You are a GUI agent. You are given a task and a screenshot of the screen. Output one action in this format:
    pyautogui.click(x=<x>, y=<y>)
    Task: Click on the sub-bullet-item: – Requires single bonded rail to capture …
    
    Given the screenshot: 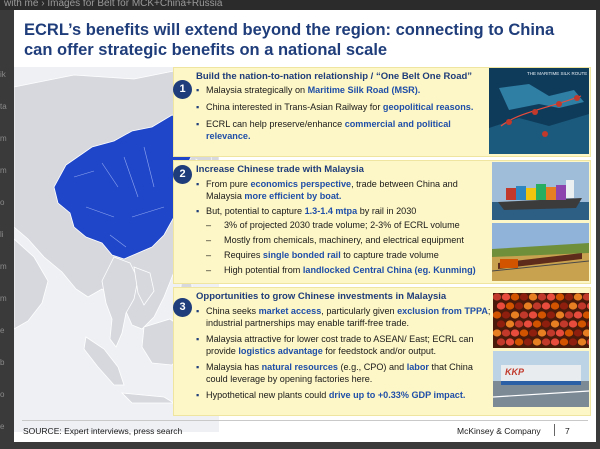 What is the action you would take?
    pyautogui.click(x=346, y=256)
    